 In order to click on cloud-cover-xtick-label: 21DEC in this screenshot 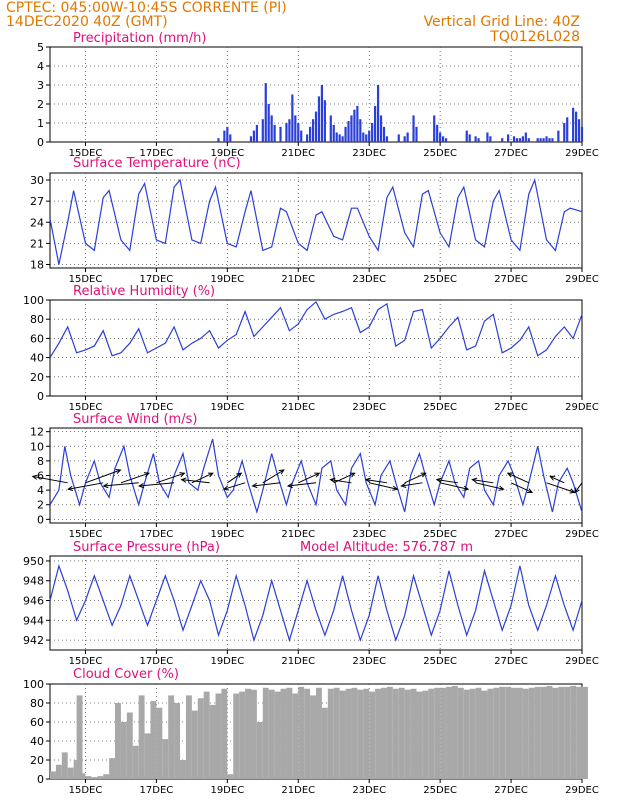, I will do `click(298, 790)`.